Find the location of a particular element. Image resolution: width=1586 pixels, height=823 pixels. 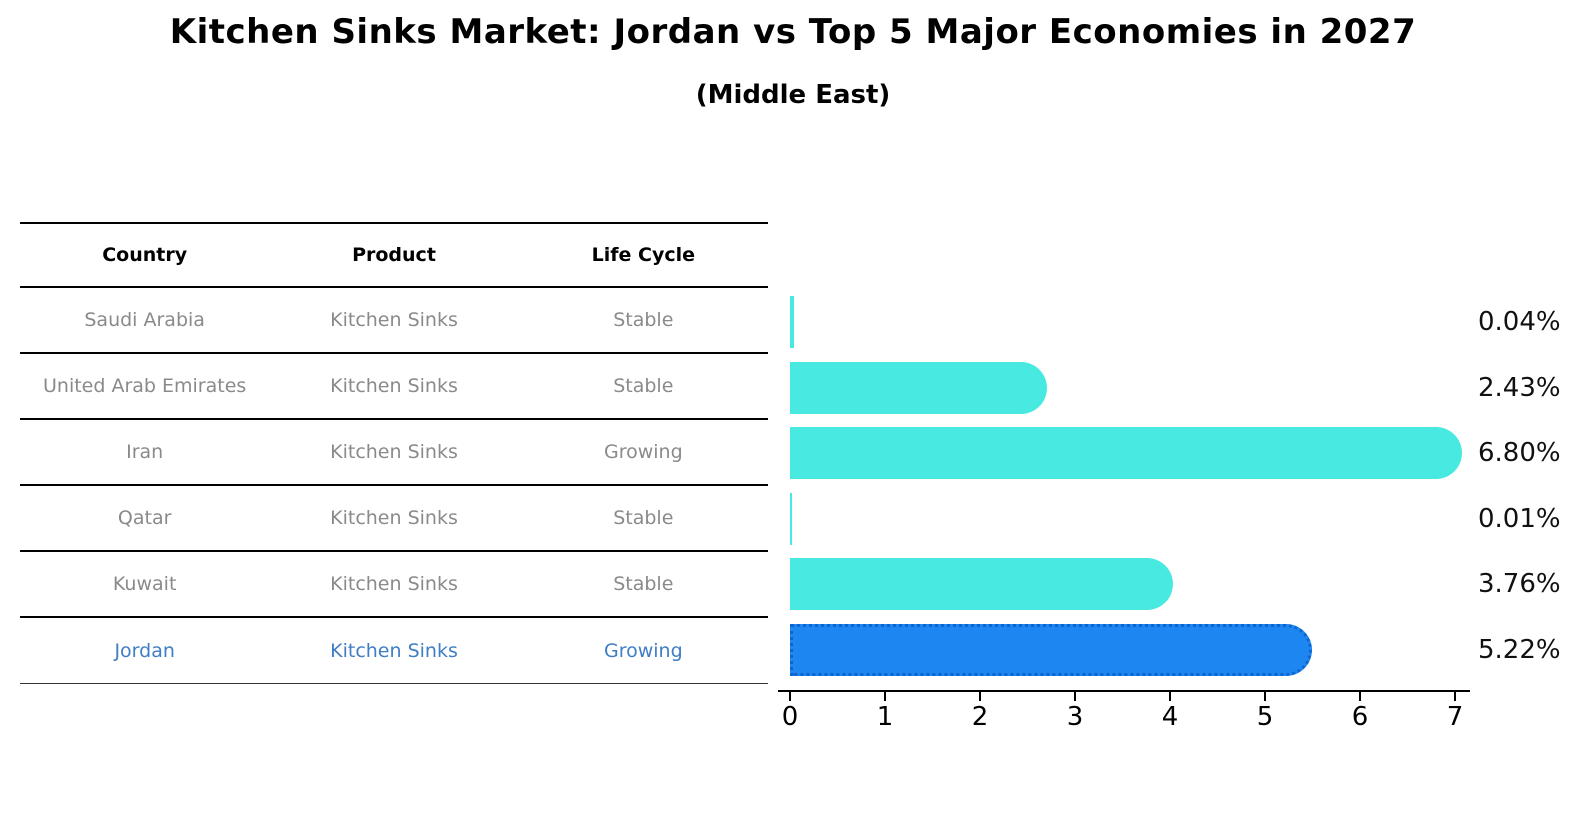

value-label-iran: 6.80% is located at coordinates (1519, 453).